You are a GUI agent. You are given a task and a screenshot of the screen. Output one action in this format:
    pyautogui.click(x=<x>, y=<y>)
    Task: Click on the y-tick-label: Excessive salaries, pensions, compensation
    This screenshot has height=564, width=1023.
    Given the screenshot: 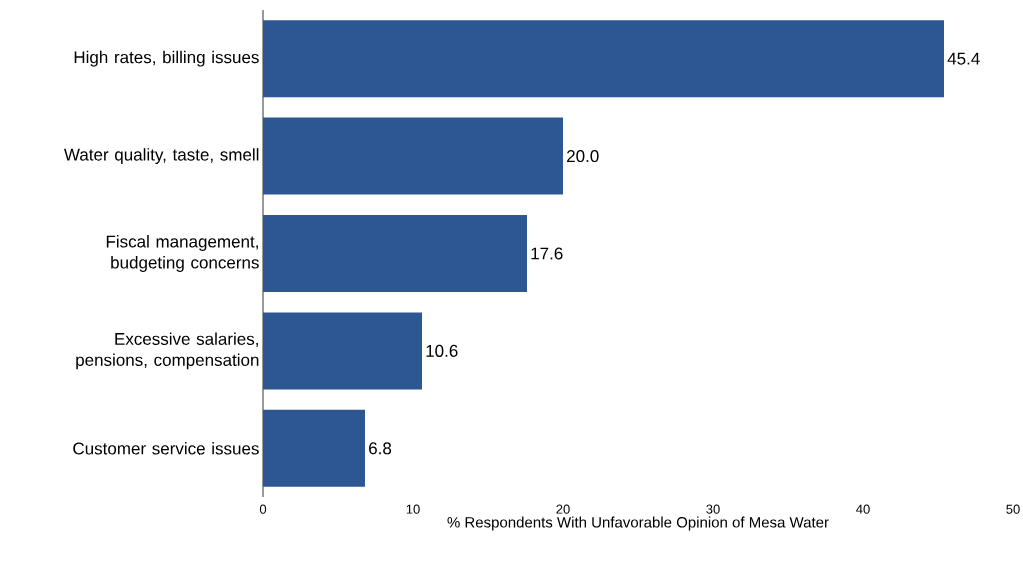 What is the action you would take?
    pyautogui.click(x=167, y=351)
    